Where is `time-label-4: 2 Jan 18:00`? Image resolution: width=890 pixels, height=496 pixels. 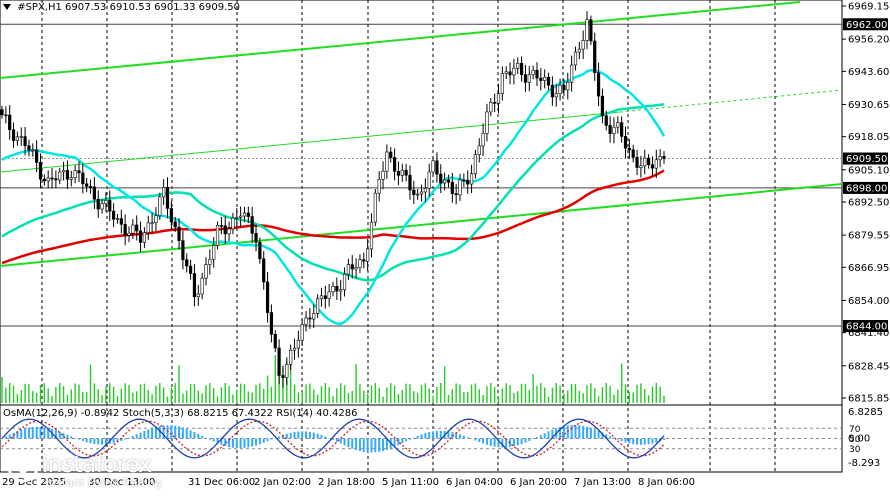
time-label-4: 2 Jan 18:00 is located at coordinates (346, 482).